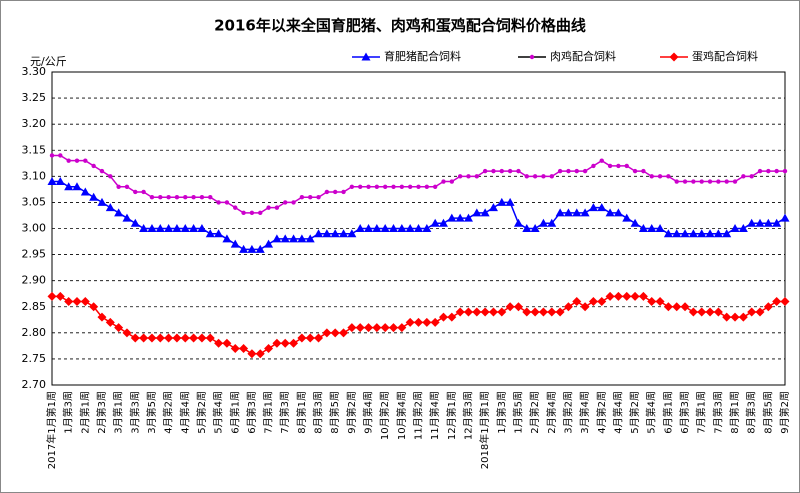 This screenshot has width=800, height=493. What do you see at coordinates (48, 61) in the screenshot?
I see `y-axis-label: 元/公斤` at bounding box center [48, 61].